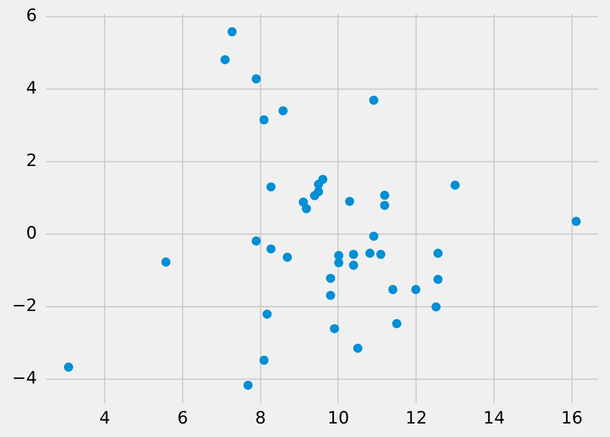  What do you see at coordinates (182, 418) in the screenshot?
I see `x-tick-label: 6` at bounding box center [182, 418].